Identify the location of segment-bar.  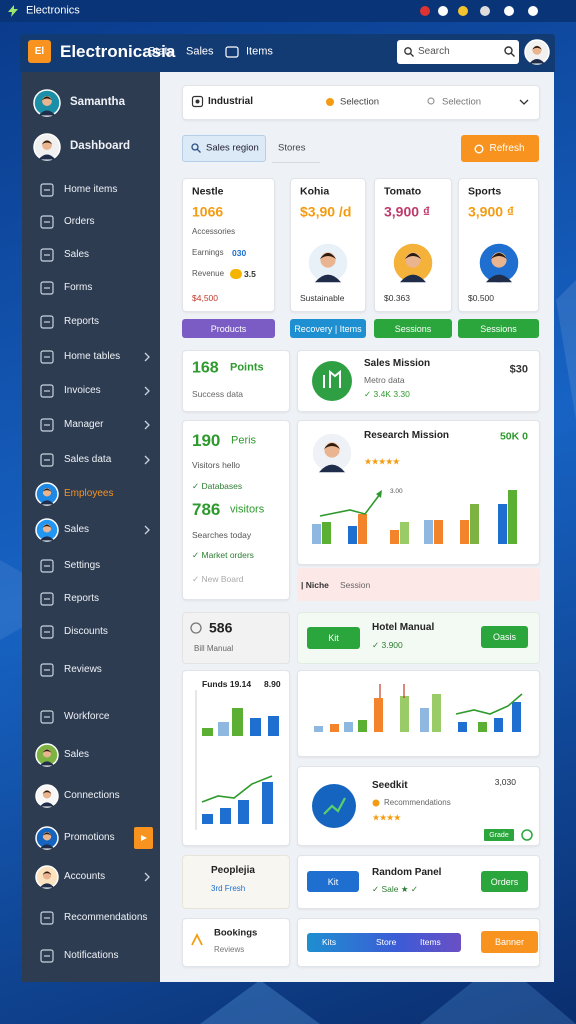
(384, 942).